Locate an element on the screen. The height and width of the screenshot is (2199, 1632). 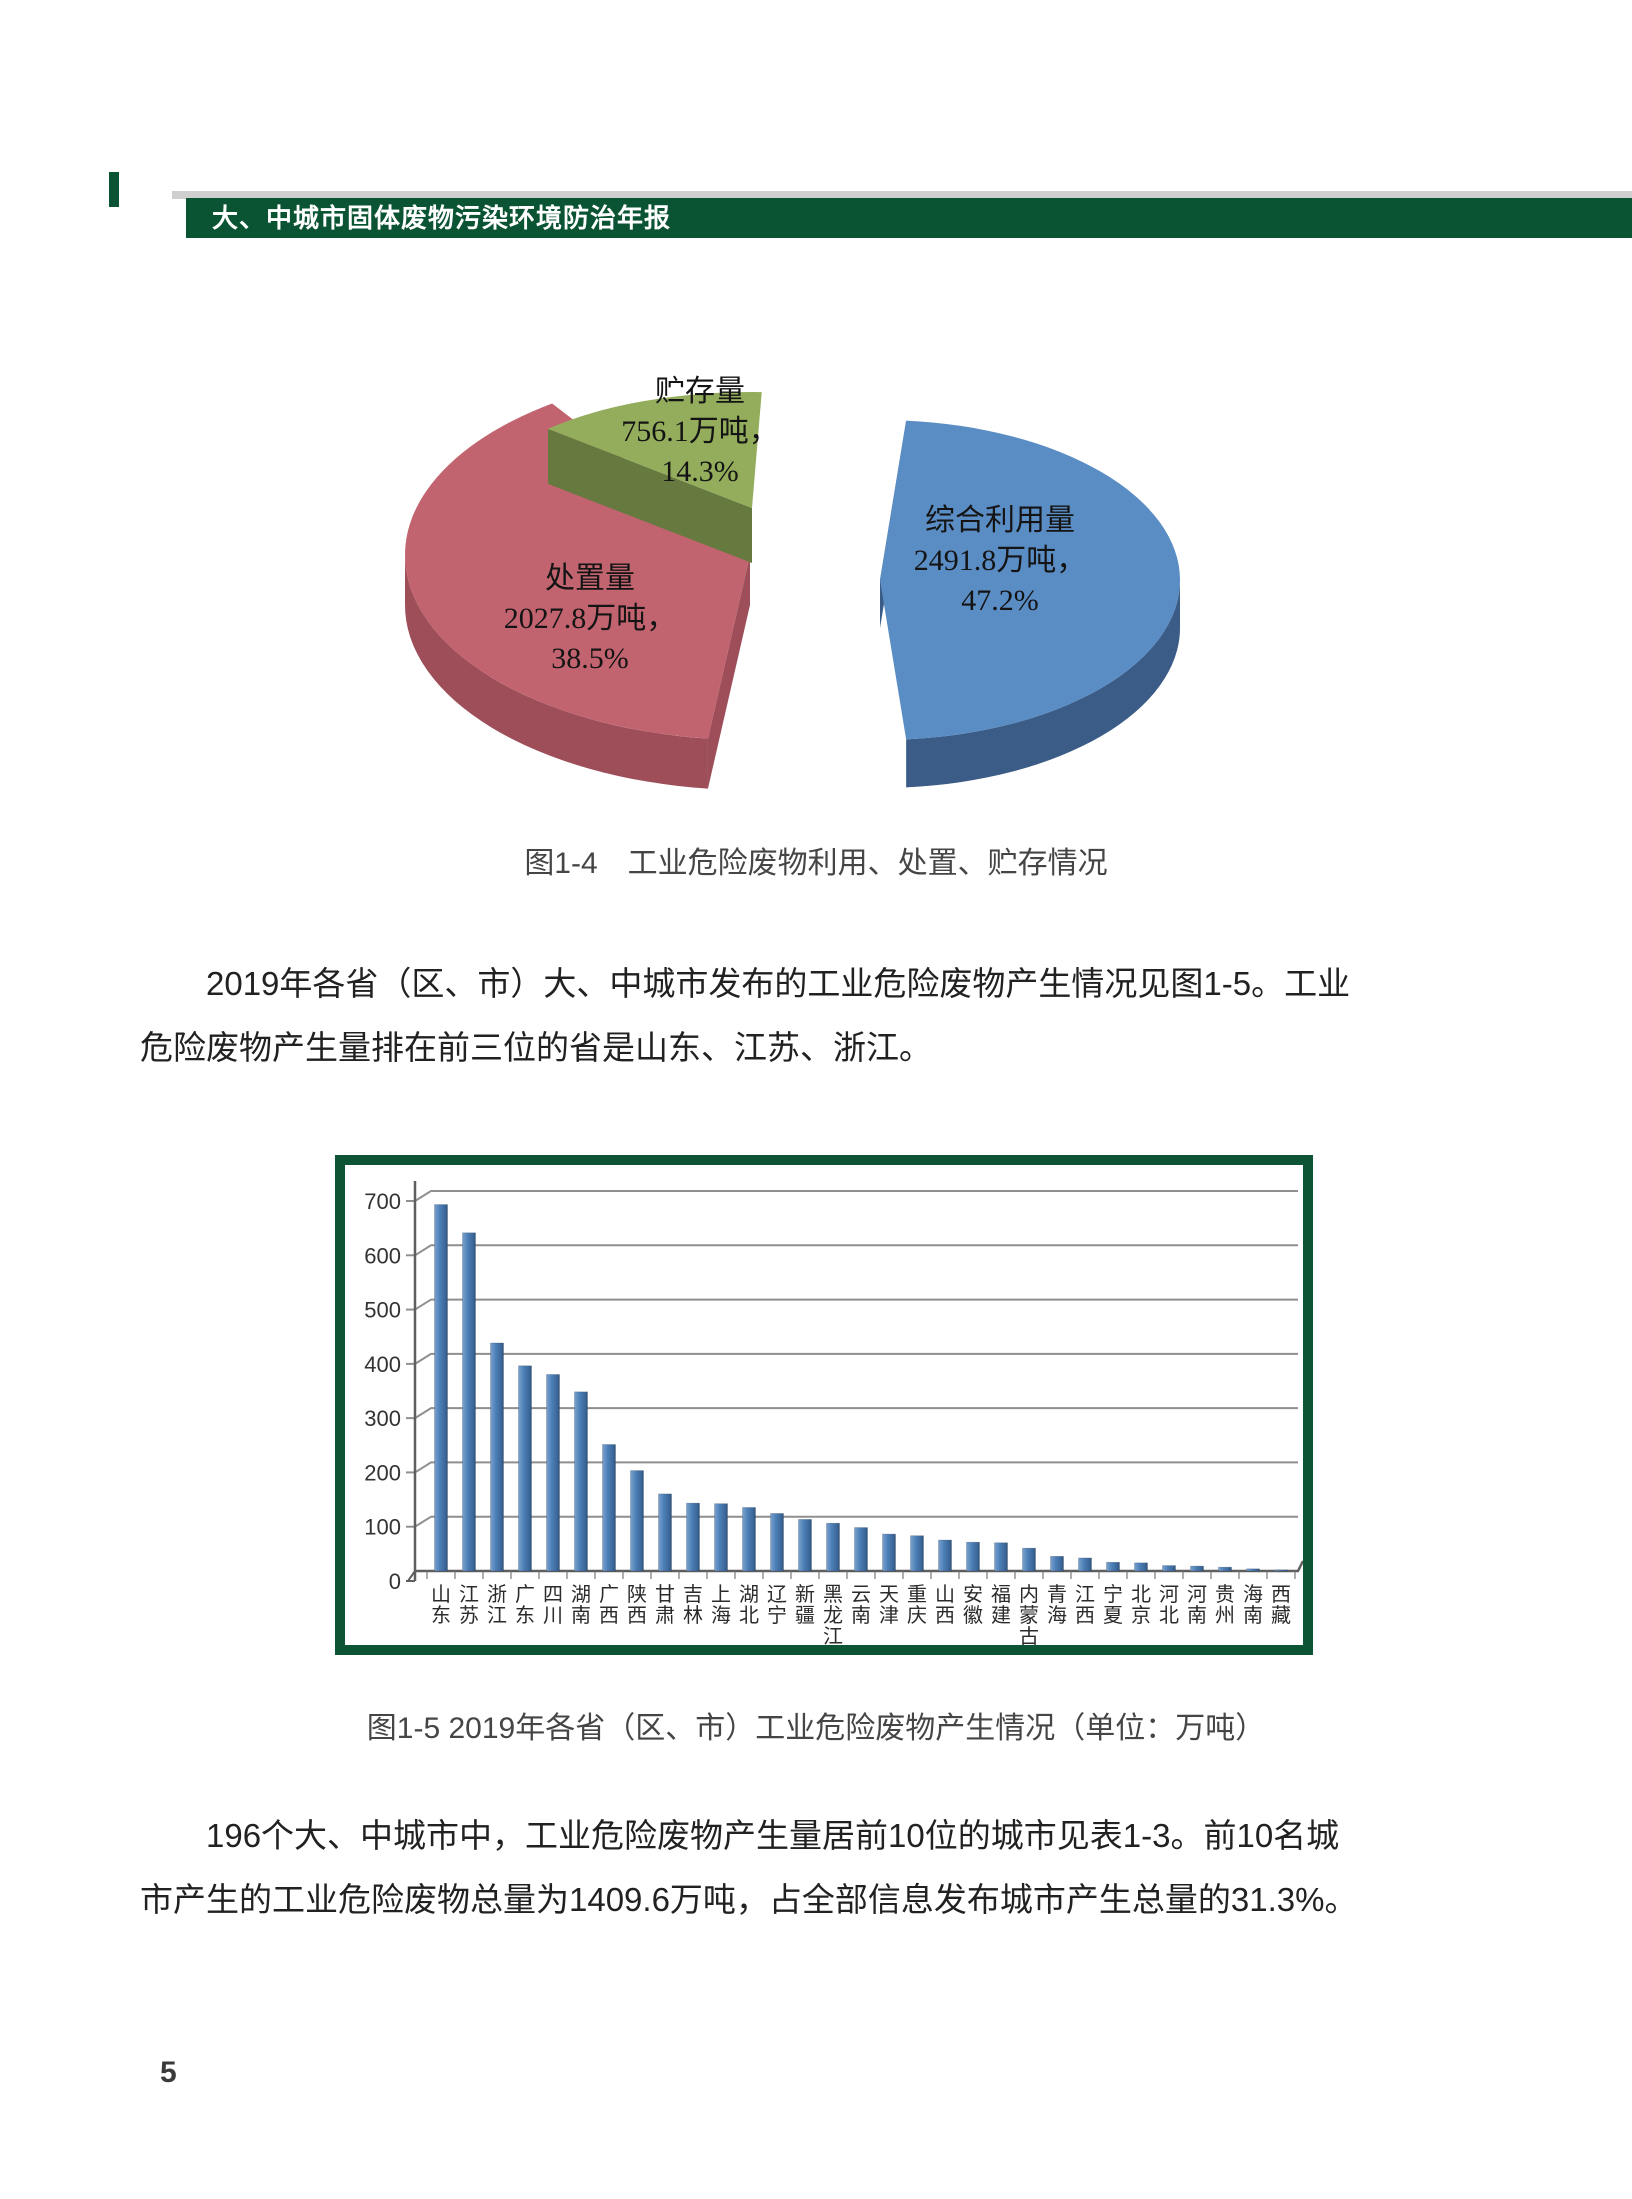
x-axis-label: 北京 is located at coordinates (1141, 1605).